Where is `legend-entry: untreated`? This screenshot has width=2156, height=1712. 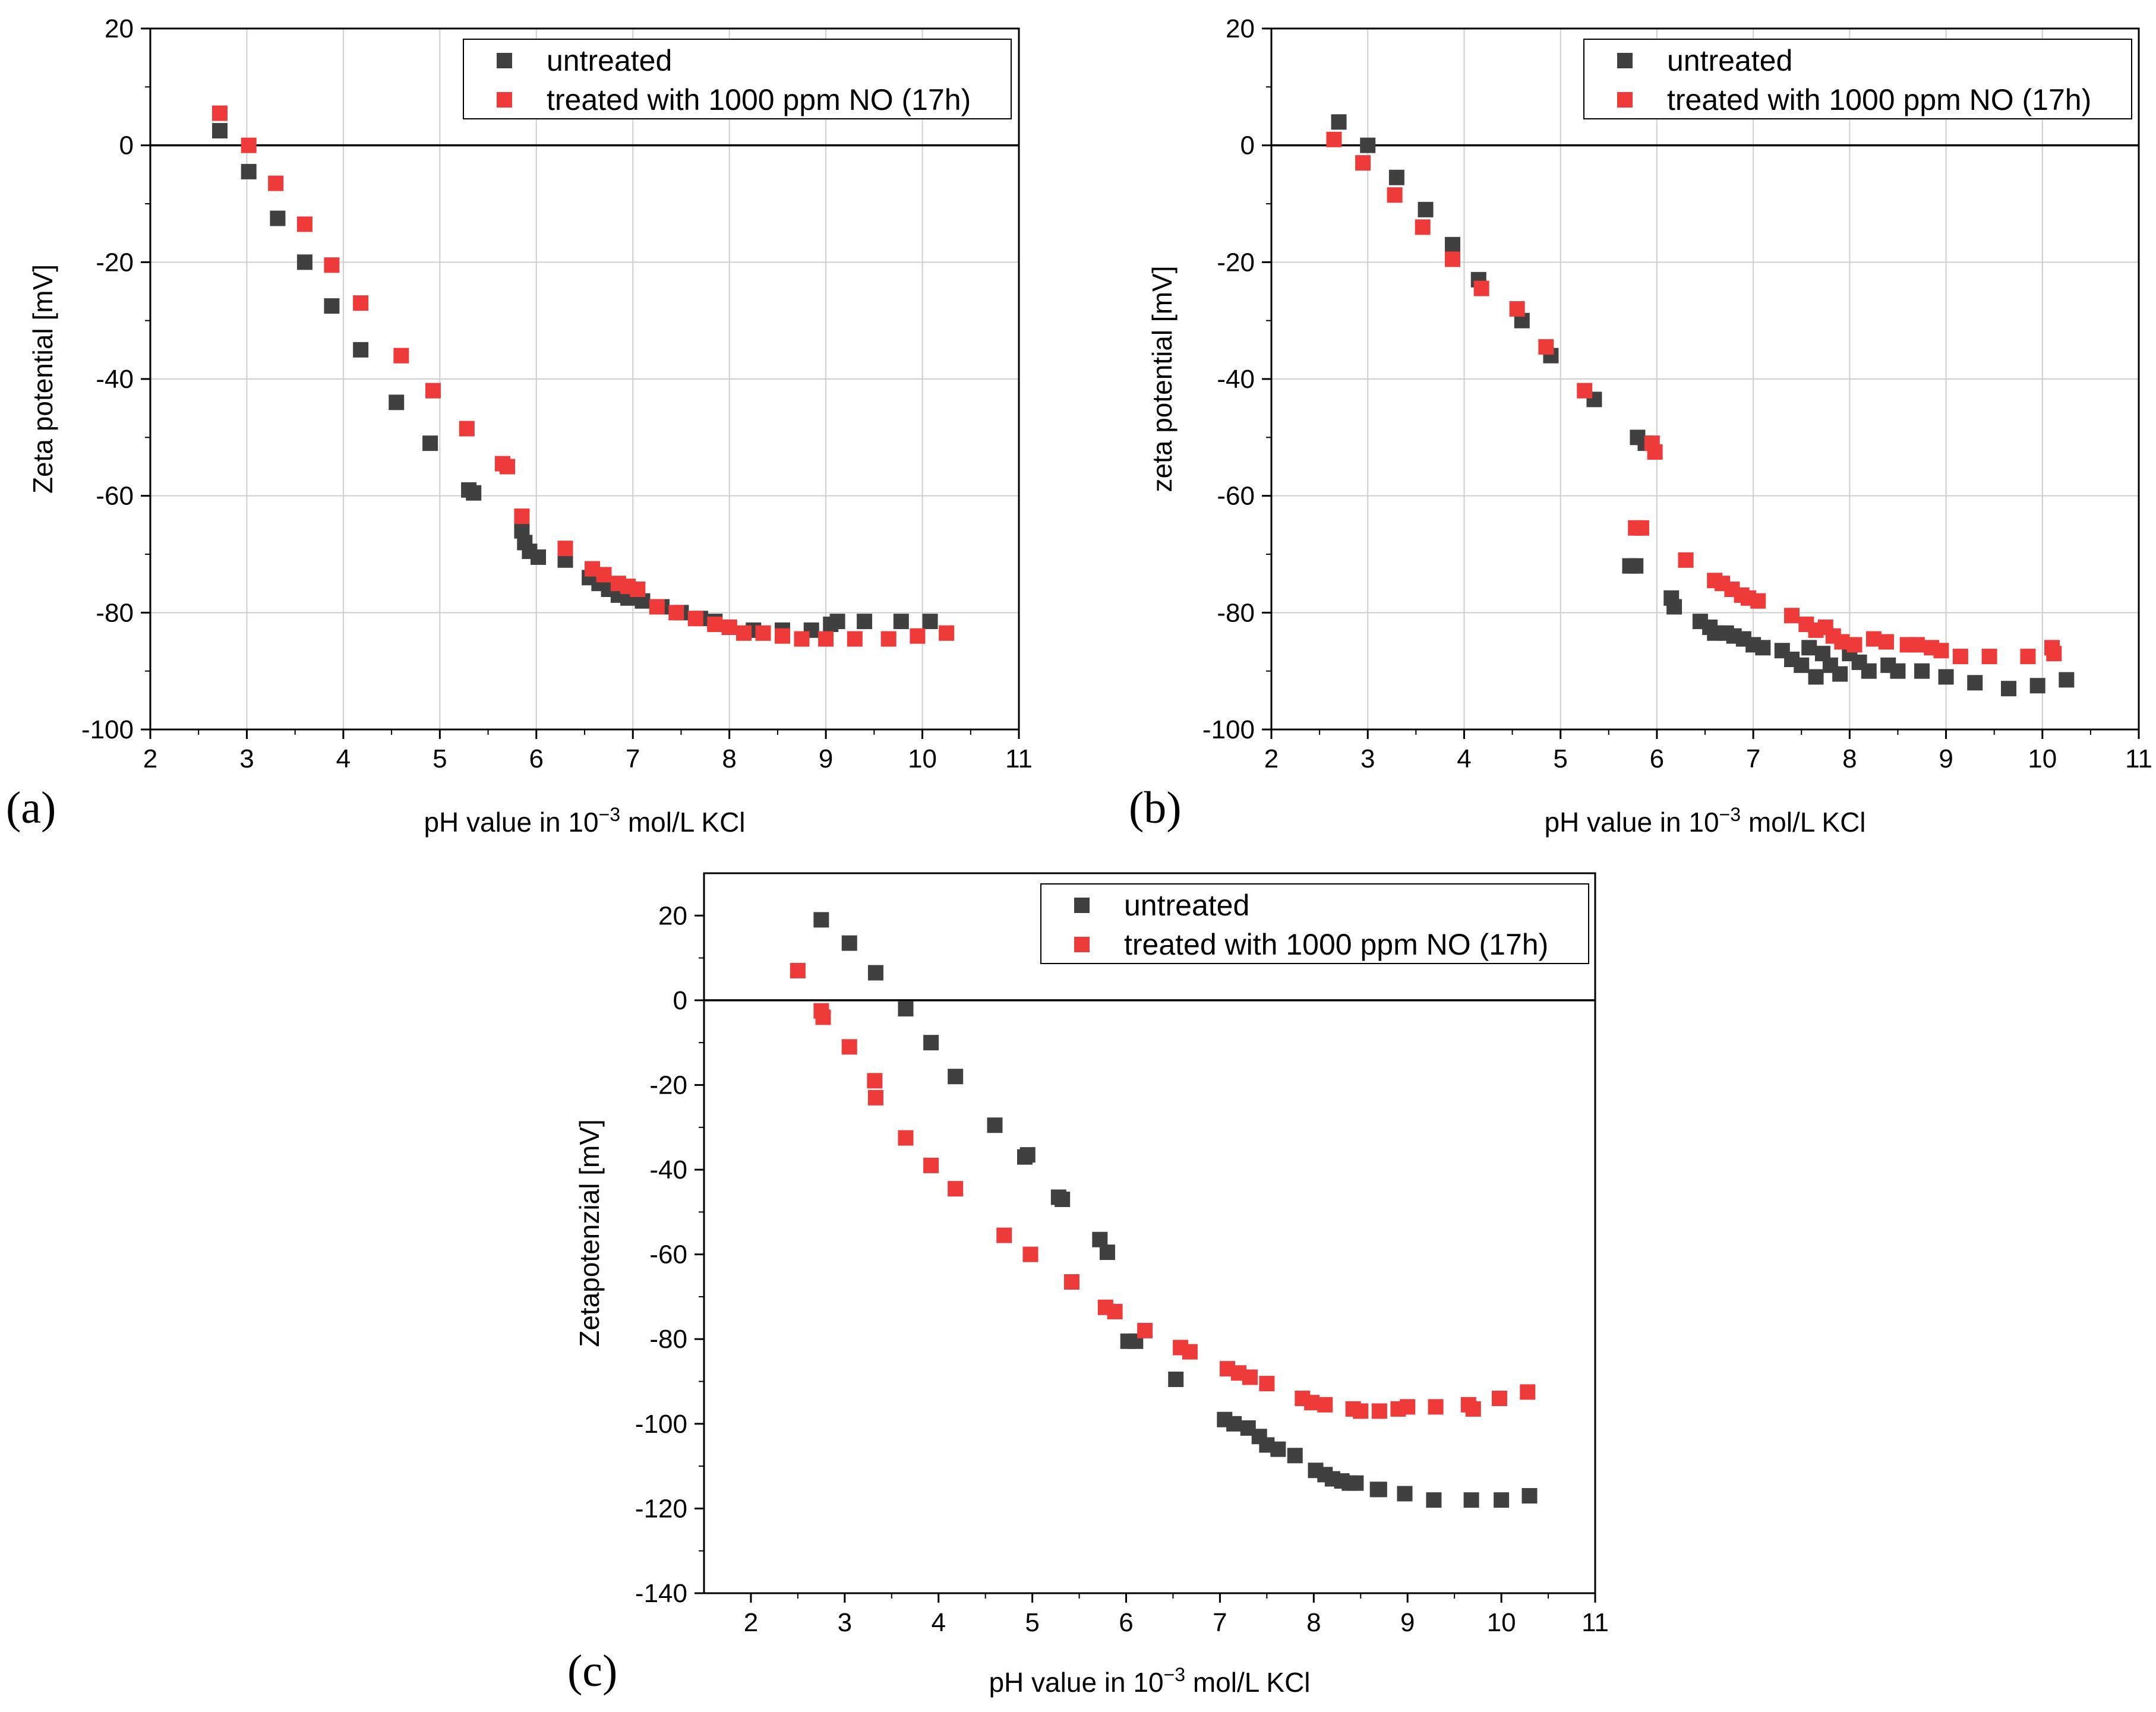
legend-entry: untreated is located at coordinates (1186, 905).